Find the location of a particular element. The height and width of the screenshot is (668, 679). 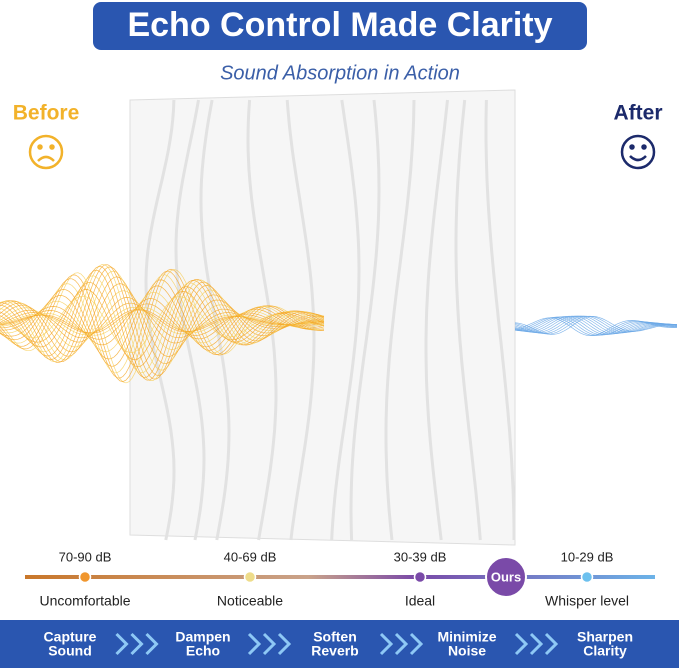

before-label: Before is located at coordinates (46, 113).